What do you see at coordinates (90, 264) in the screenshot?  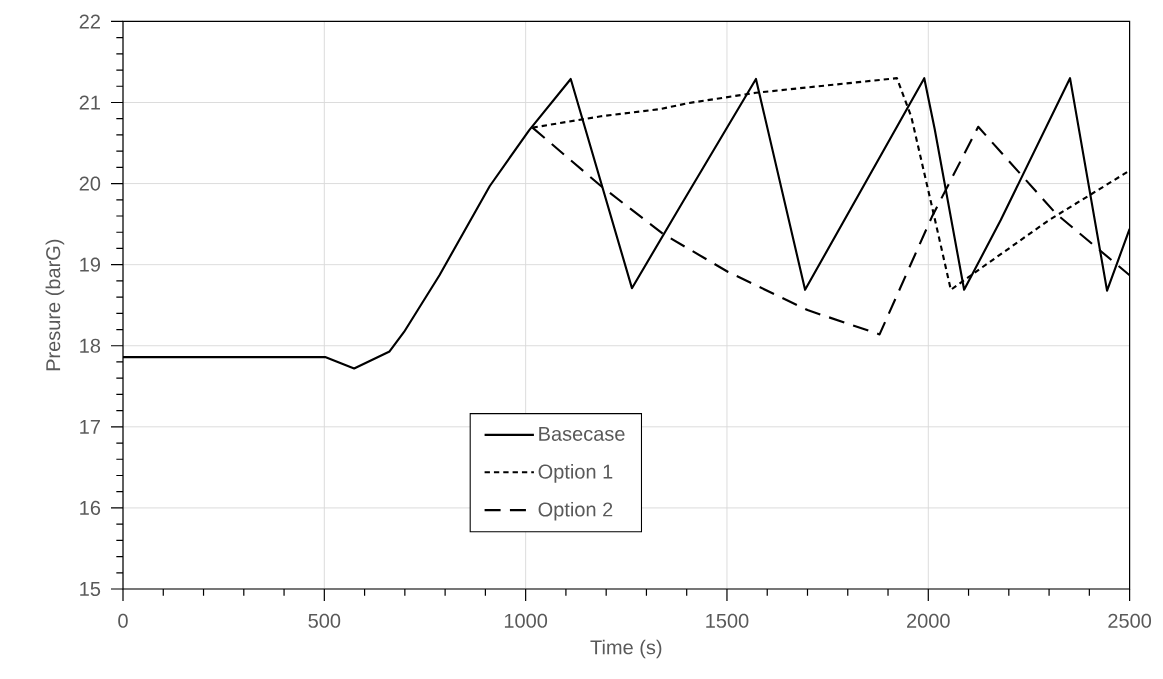 I see `y-tick-label: 19` at bounding box center [90, 264].